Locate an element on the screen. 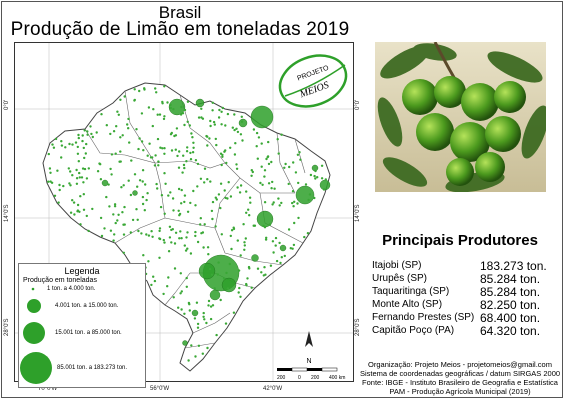 The height and width of the screenshot is (401, 566). map-country-title: Brasil is located at coordinates (180, 12).